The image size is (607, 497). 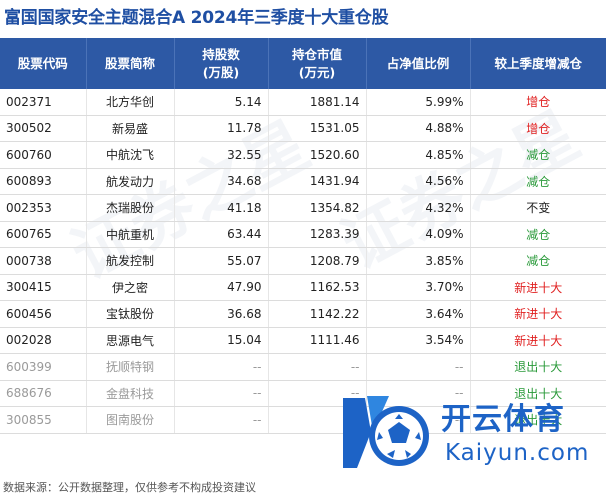 I want to click on table-row: 300855 图南股份 -- -- -- 退出十大, so click(x=303, y=420).